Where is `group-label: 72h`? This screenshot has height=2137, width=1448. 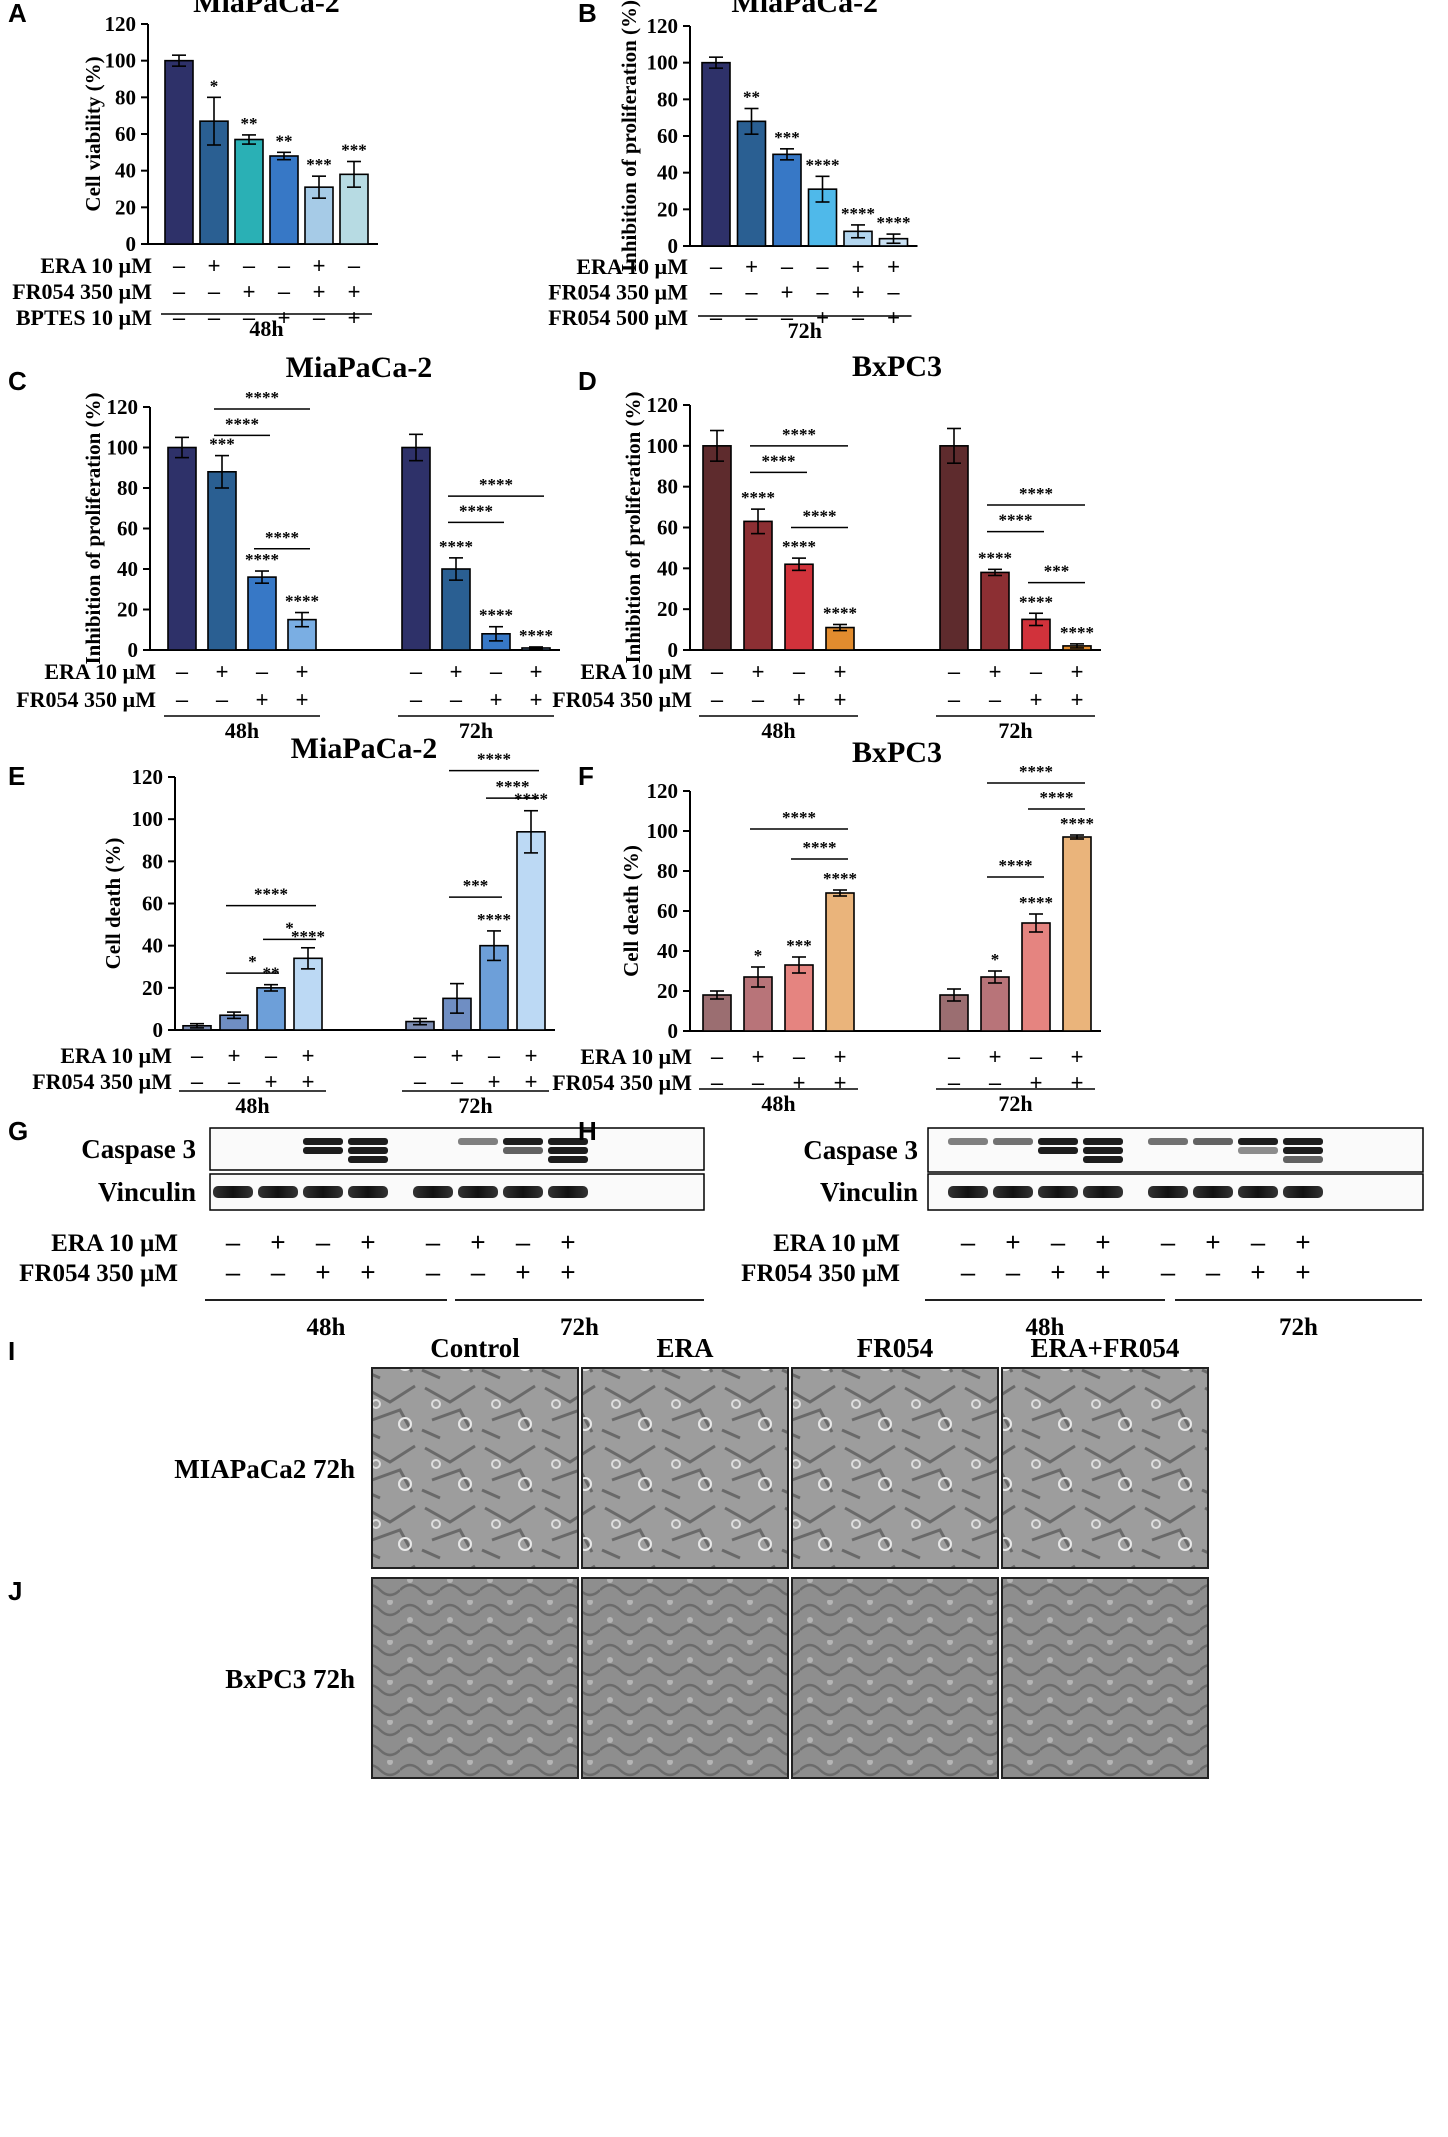 group-label: 72h is located at coordinates (475, 1105).